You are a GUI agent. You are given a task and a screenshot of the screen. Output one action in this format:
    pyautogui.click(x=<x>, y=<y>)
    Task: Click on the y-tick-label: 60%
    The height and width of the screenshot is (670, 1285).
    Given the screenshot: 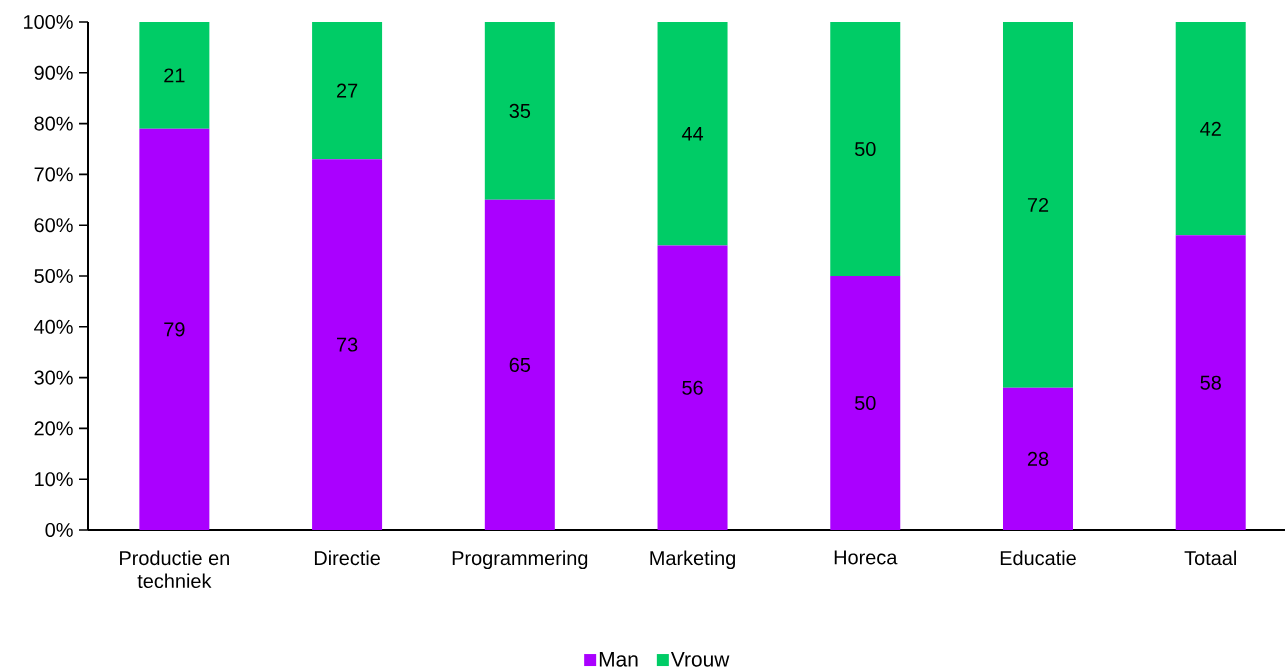 What is the action you would take?
    pyautogui.click(x=53, y=225)
    